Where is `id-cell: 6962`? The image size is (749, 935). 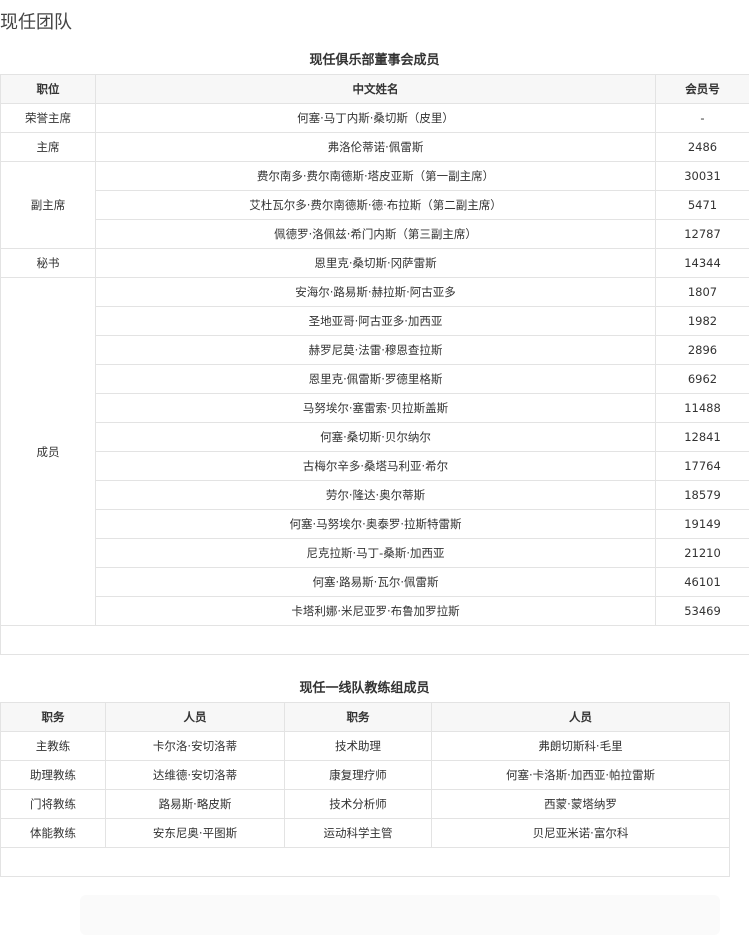
id-cell: 6962 is located at coordinates (702, 379).